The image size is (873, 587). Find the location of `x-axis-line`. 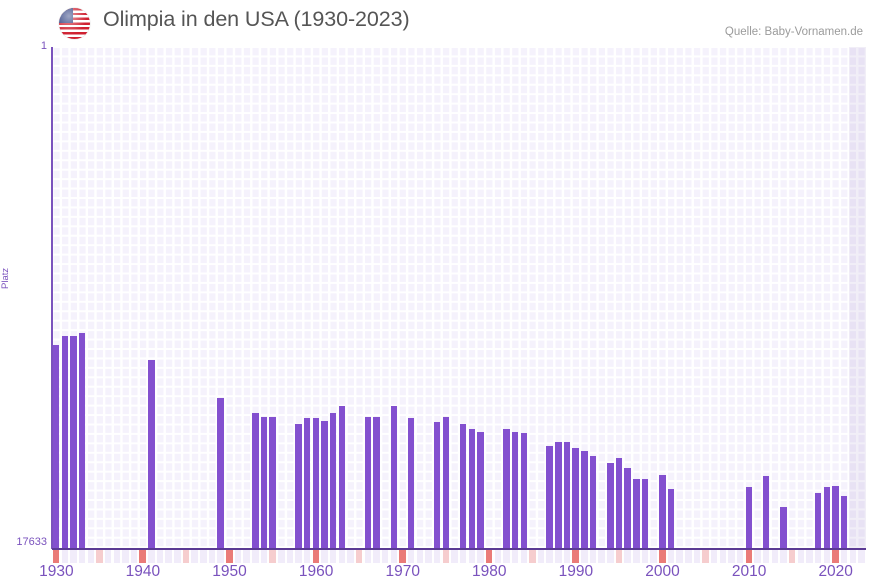

x-axis-line is located at coordinates (459, 549).